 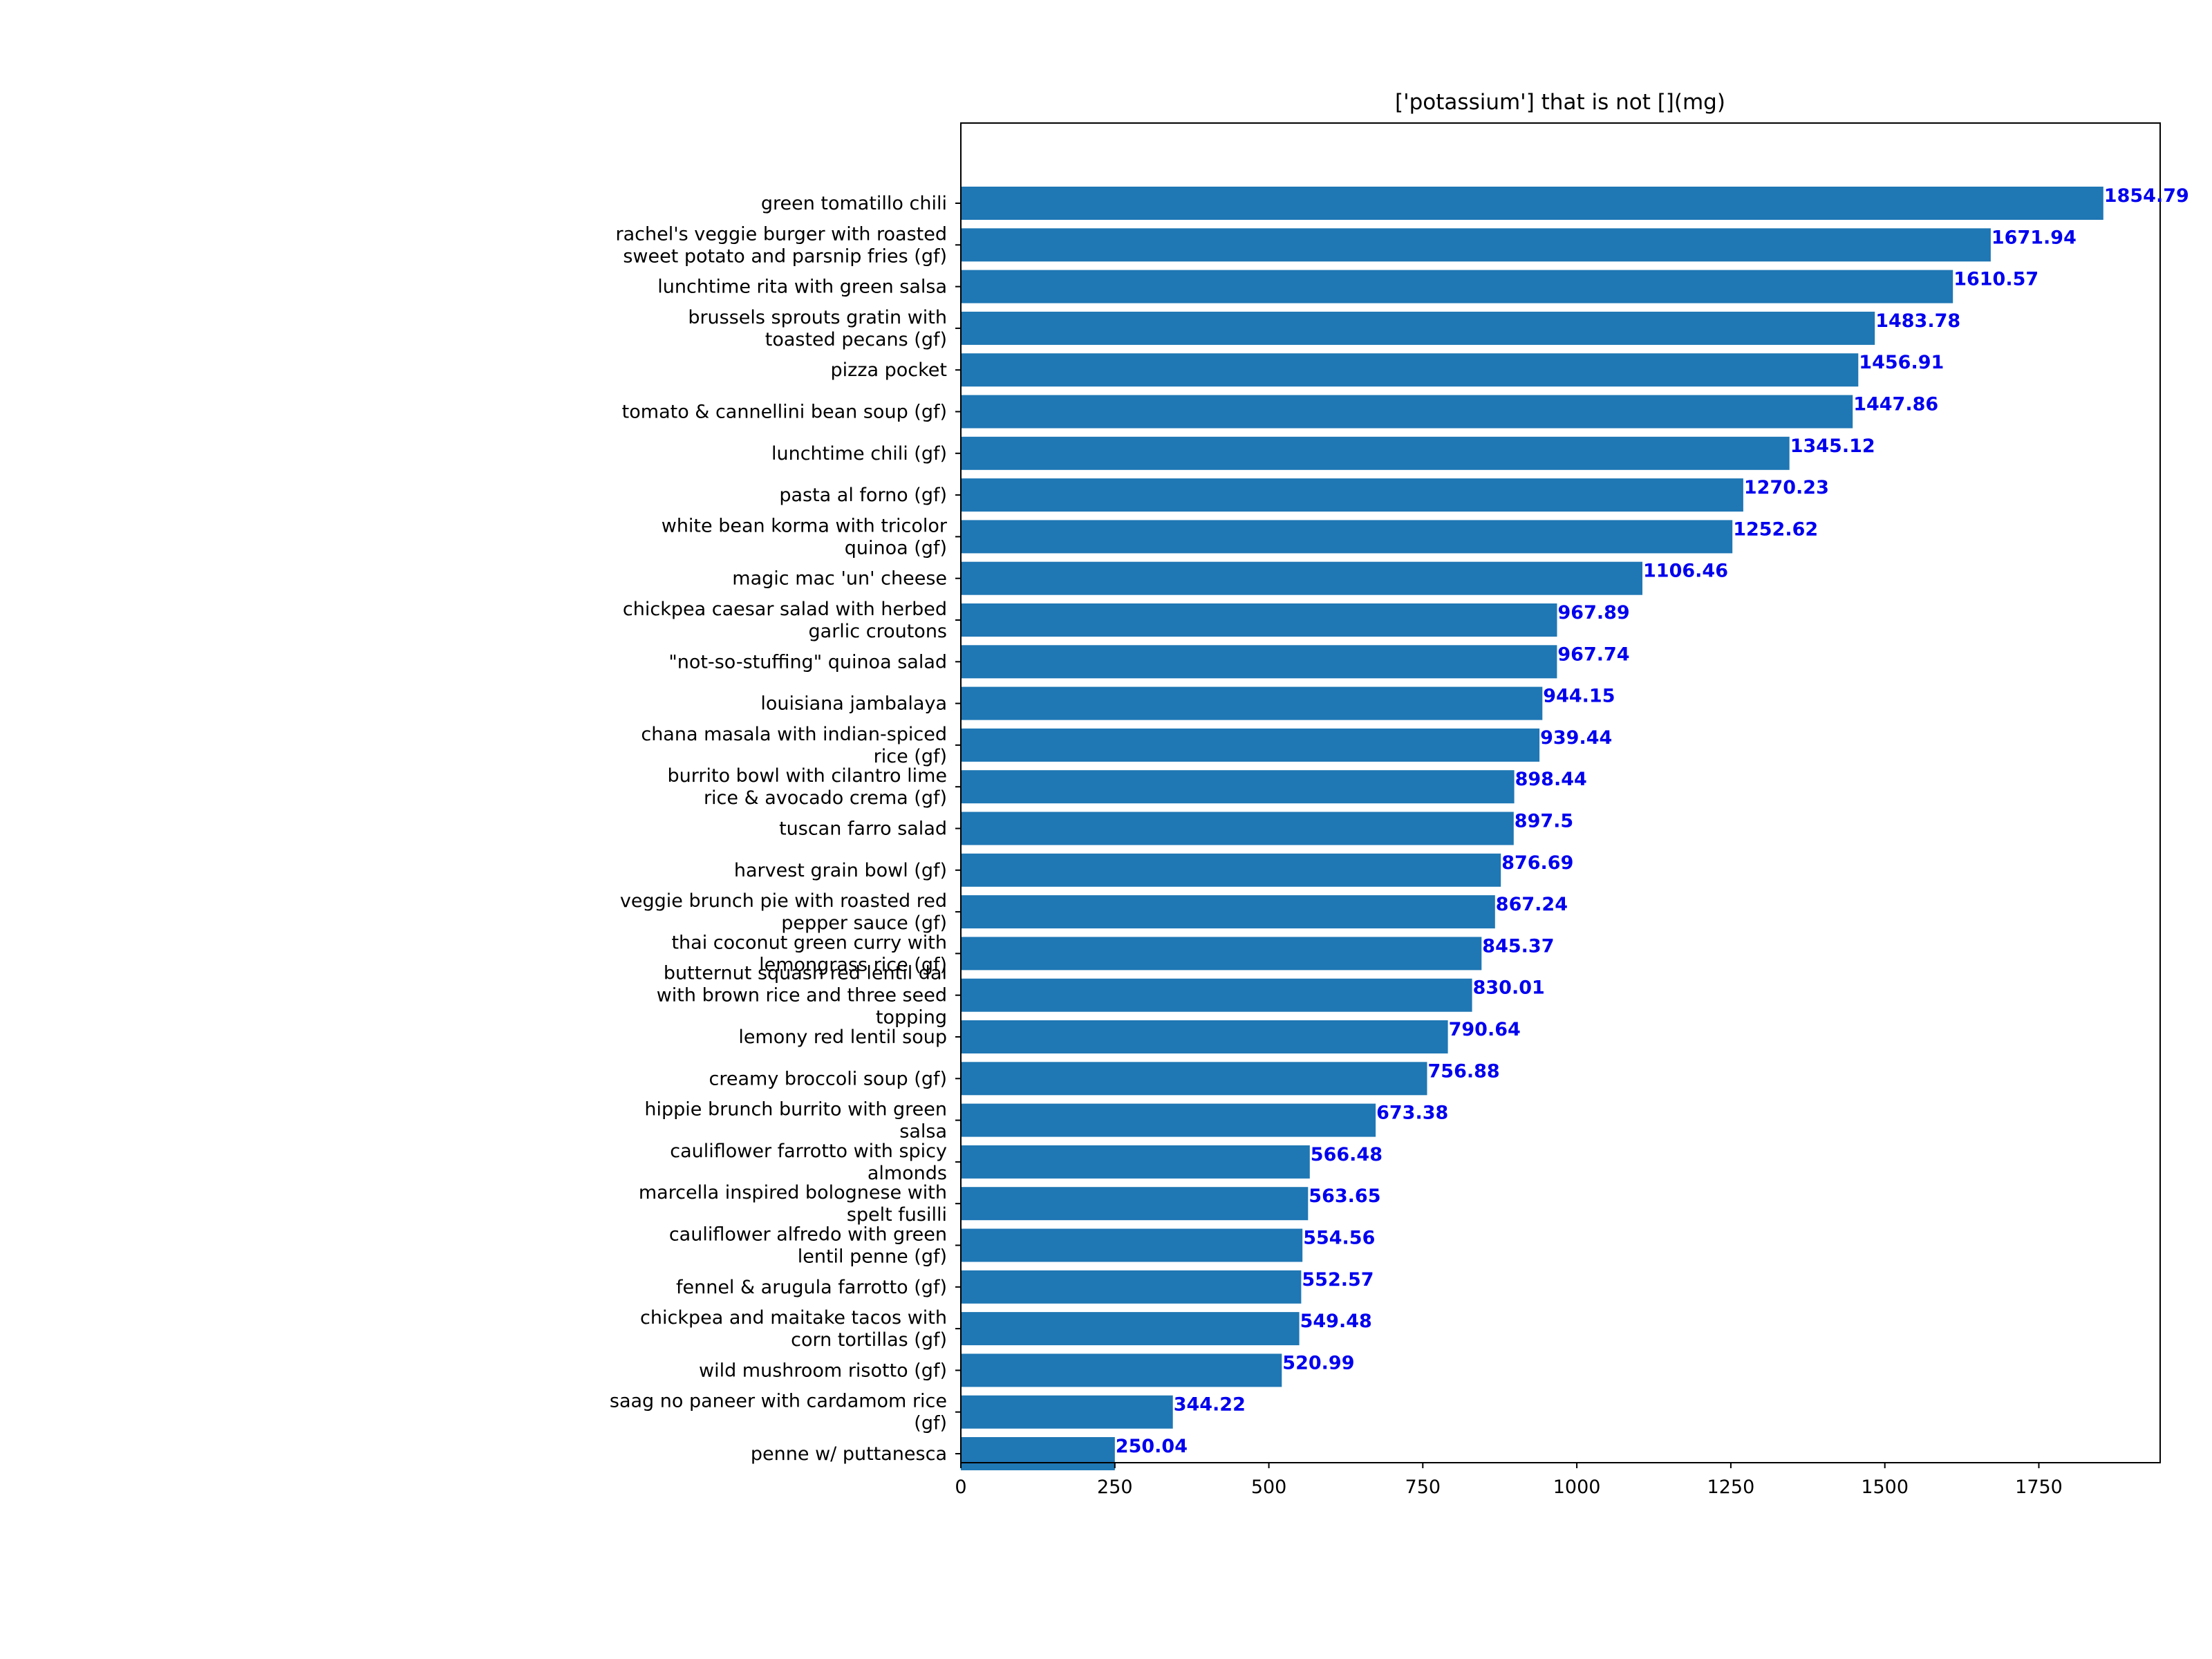 What do you see at coordinates (802, 995) in the screenshot?
I see `category-label: with brown rice and three seed` at bounding box center [802, 995].